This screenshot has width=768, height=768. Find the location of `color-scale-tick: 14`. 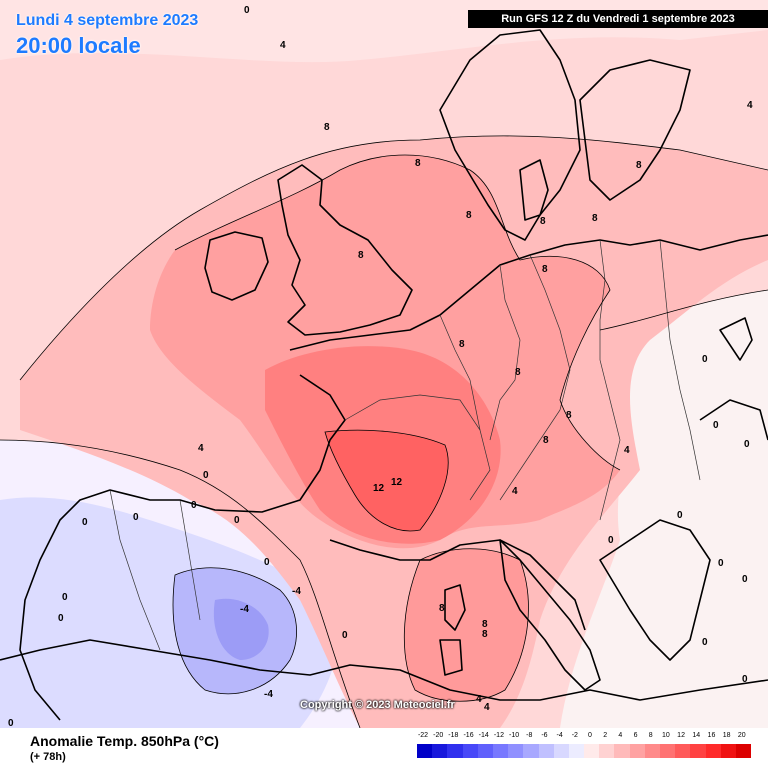

color-scale-tick: 14 is located at coordinates (696, 735).